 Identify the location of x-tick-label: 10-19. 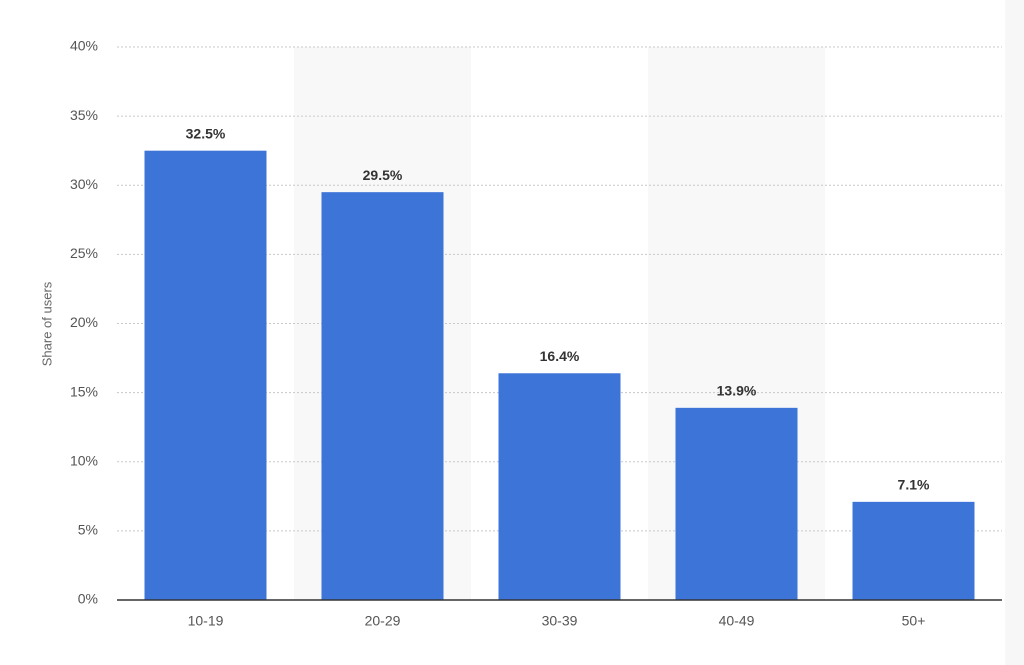
(206, 621).